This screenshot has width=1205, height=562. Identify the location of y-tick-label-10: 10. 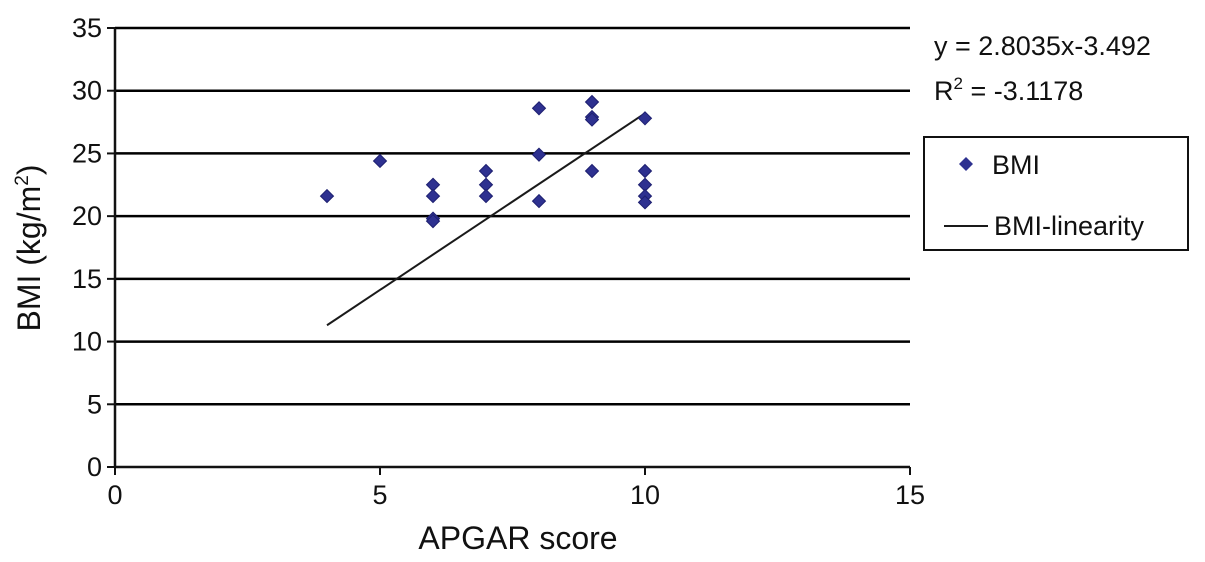
(87, 342).